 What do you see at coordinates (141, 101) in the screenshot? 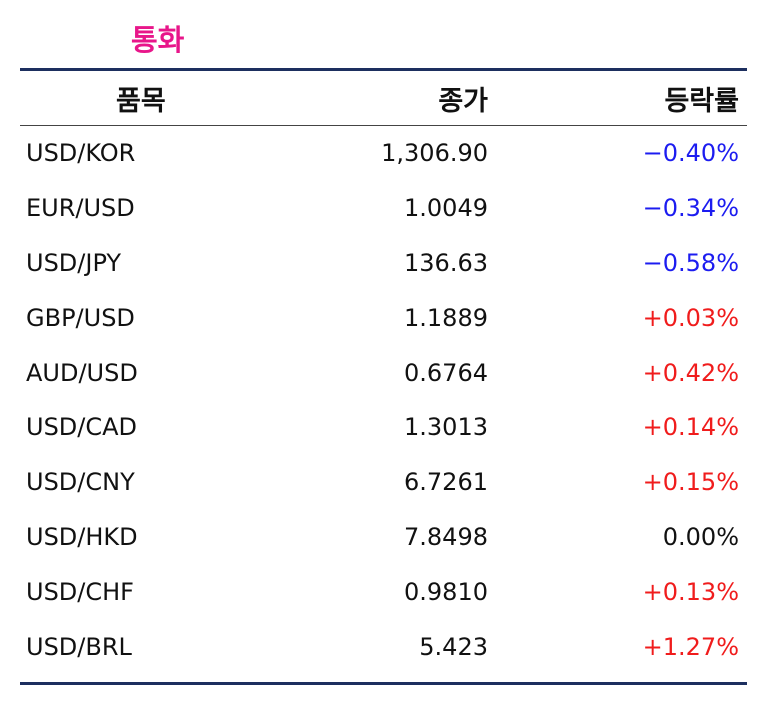
I see `header-item: 품목` at bounding box center [141, 101].